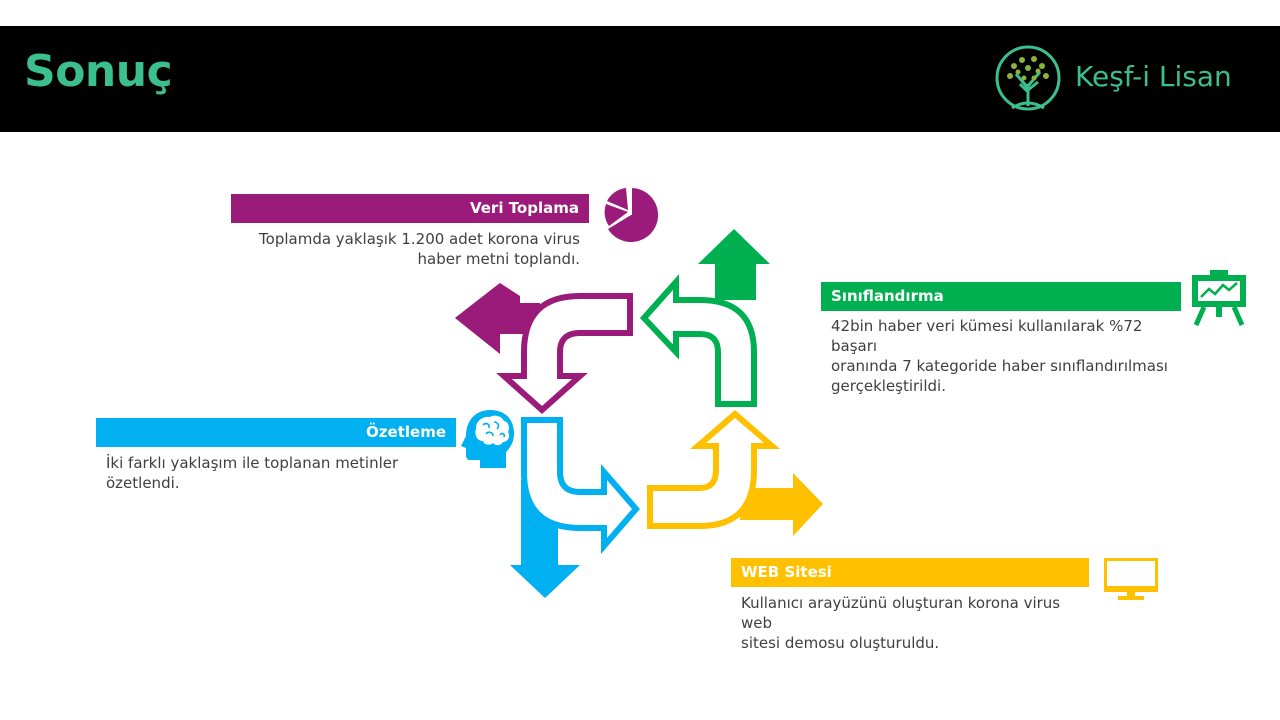  I want to click on presentation-chart-icon, so click(1219, 298).